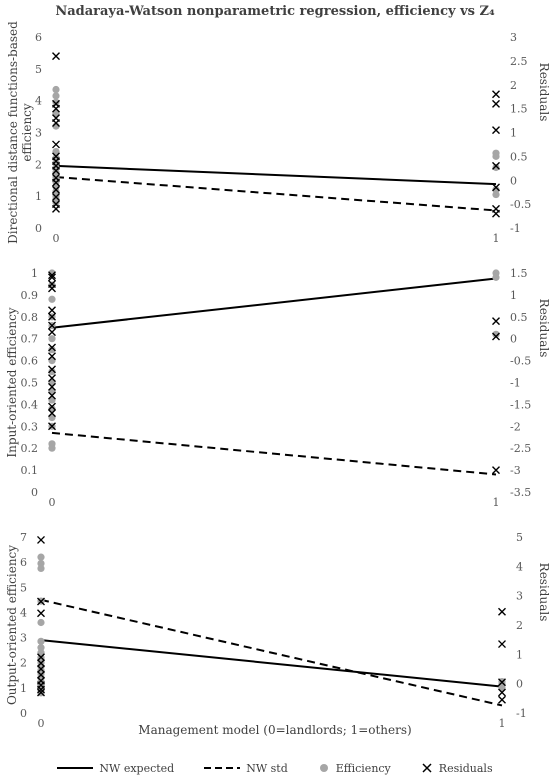 This screenshot has height=782, width=550. Describe the element at coordinates (275, 730) in the screenshot. I see `x-axis-label: Management model (0=landlords; 1=others)` at that location.